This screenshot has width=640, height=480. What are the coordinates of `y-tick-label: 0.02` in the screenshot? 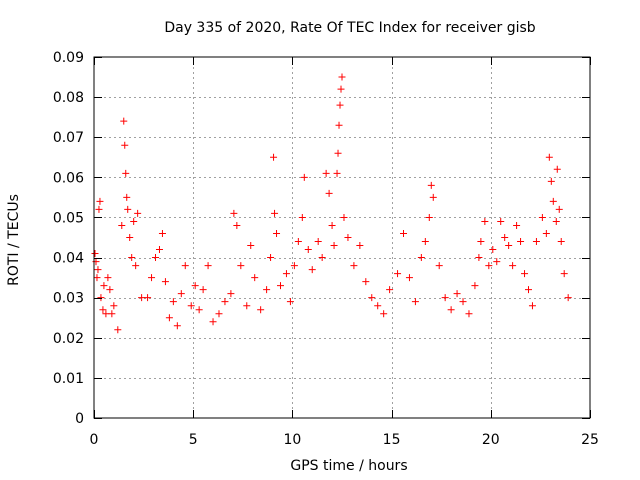 It's located at (68, 339).